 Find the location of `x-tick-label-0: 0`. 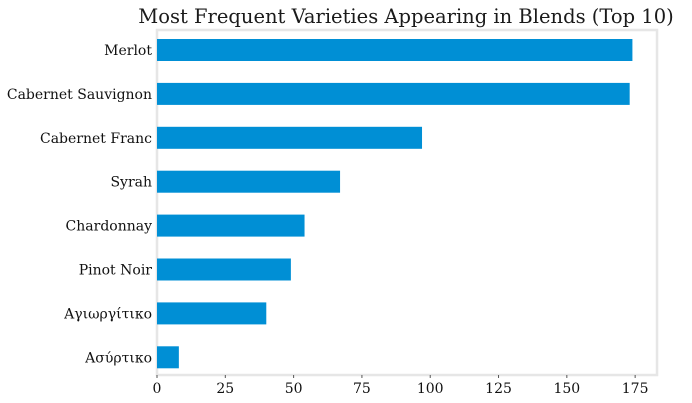

x-tick-label-0: 0 is located at coordinates (157, 389).